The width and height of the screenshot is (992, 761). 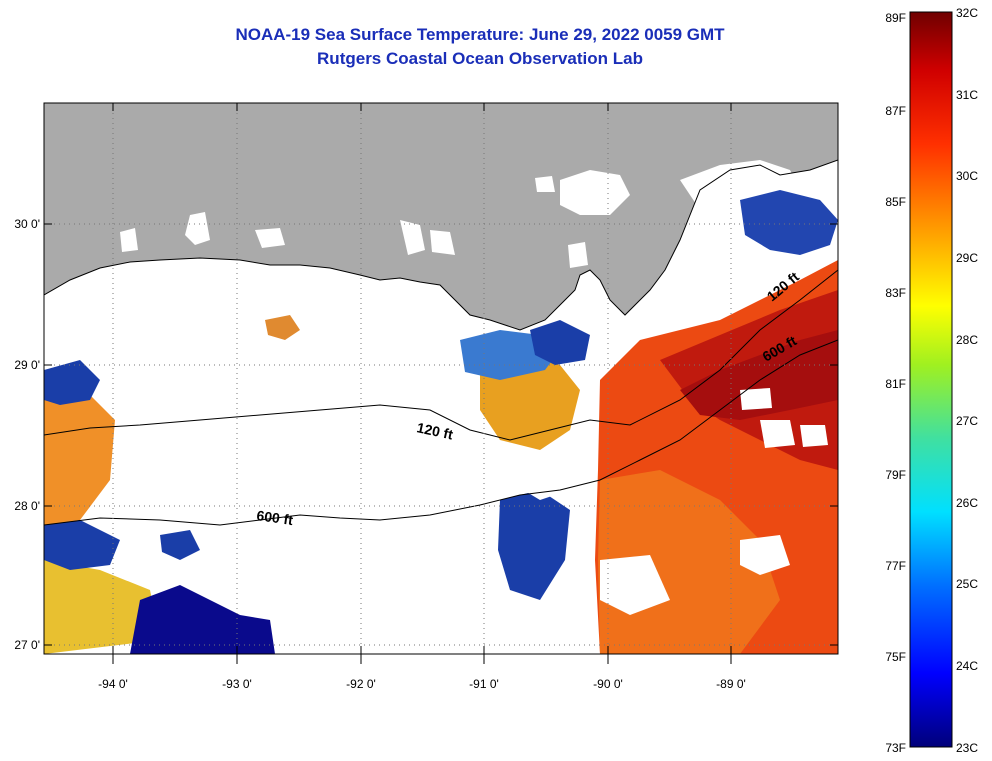 I want to click on lat-label: 27 0', so click(x=27, y=645).